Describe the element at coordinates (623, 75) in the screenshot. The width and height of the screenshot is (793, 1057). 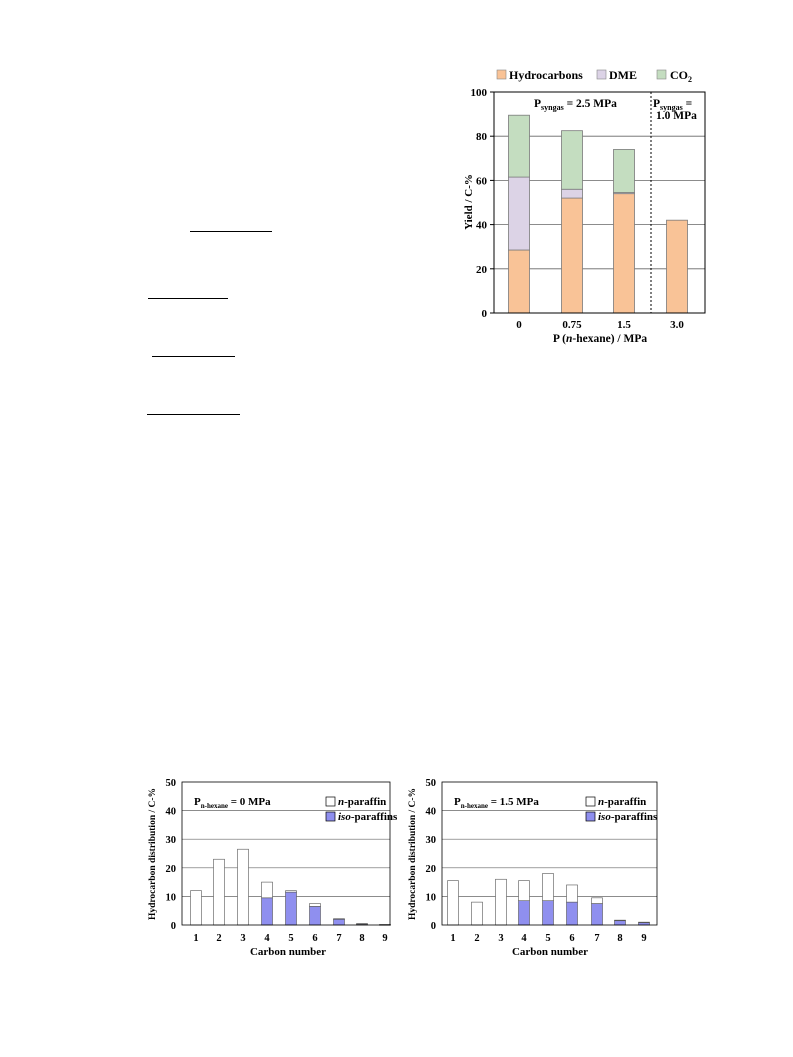
I see `legend-label-dme: DME` at that location.